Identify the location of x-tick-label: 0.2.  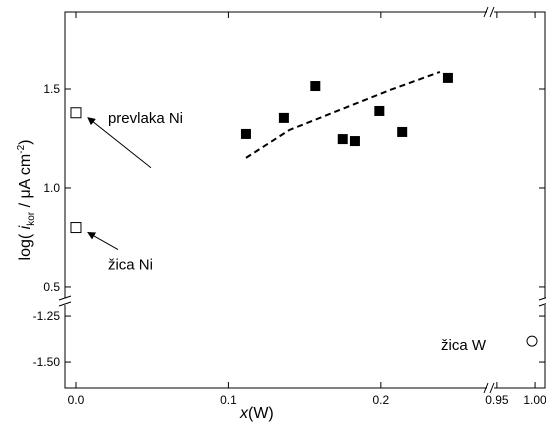
(381, 400).